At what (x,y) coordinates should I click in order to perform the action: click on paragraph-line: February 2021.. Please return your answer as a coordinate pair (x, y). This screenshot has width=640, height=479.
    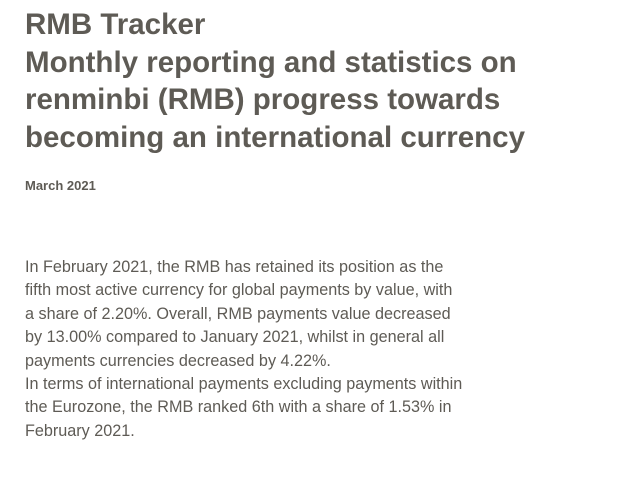
    Looking at the image, I should click on (80, 430).